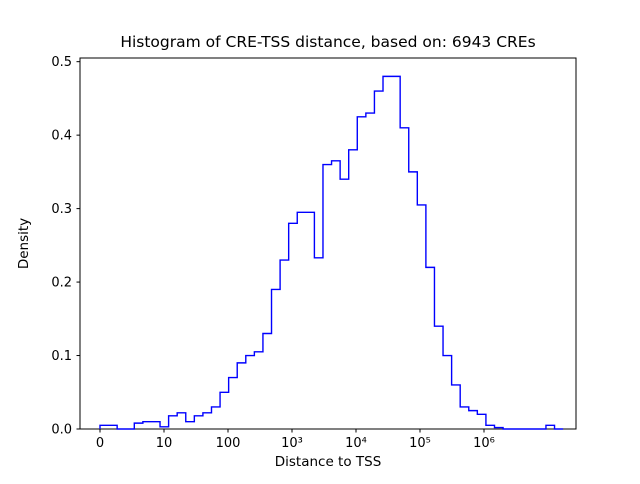 The image size is (640, 484). Describe the element at coordinates (420, 443) in the screenshot. I see `x-tick-label: 10⁵` at that location.